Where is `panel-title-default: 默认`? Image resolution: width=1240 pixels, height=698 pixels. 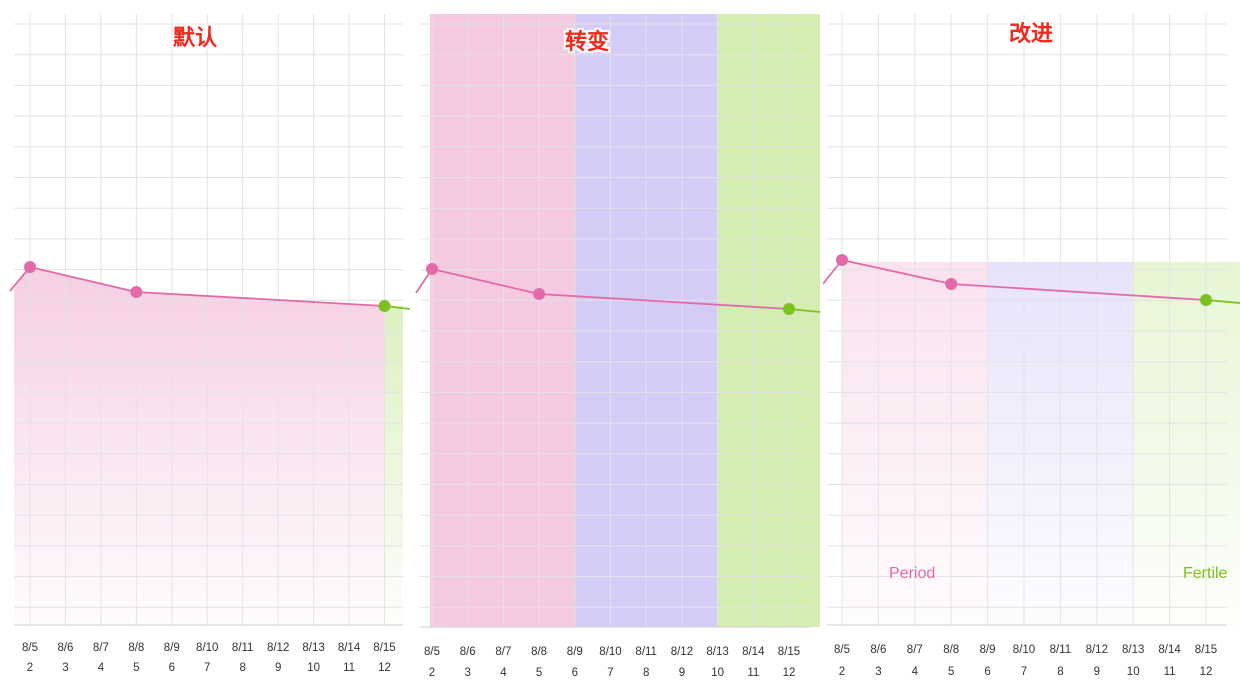
panel-title-default: 默认 is located at coordinates (195, 38).